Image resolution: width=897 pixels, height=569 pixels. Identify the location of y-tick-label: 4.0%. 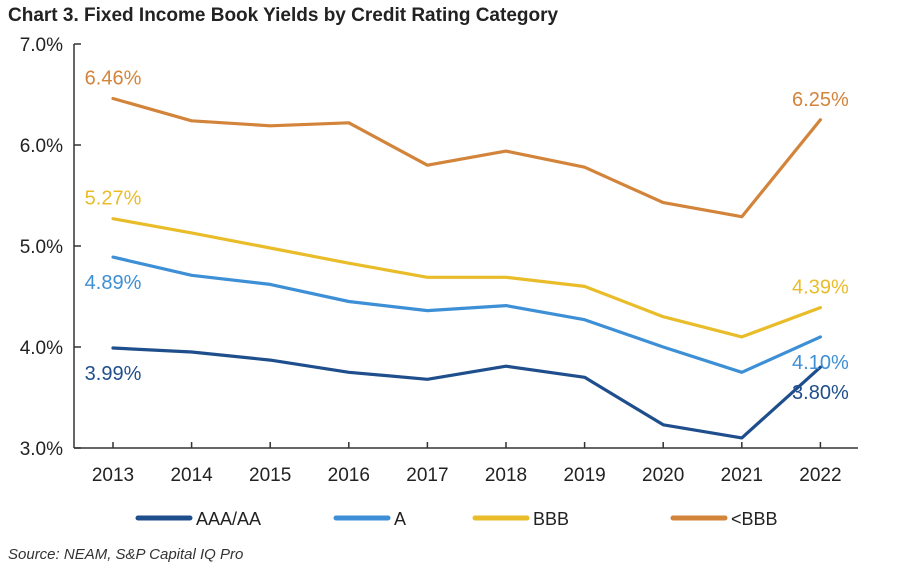
(41, 348).